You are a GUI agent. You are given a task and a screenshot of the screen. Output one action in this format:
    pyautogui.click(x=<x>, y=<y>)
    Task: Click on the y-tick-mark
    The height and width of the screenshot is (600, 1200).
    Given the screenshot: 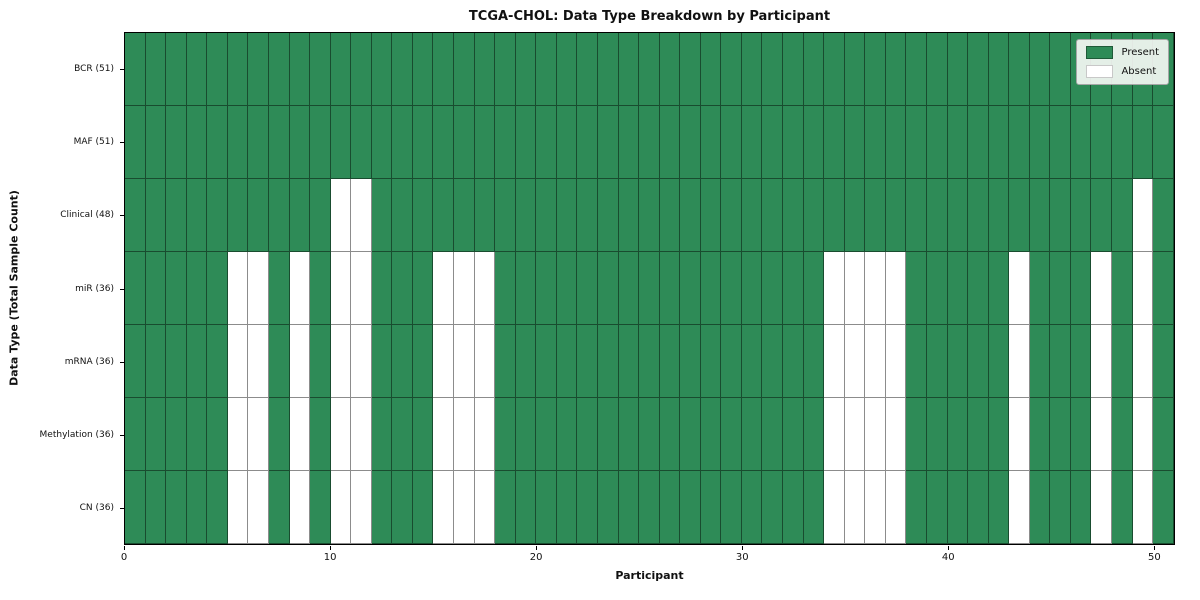 What is the action you would take?
    pyautogui.click(x=122, y=216)
    